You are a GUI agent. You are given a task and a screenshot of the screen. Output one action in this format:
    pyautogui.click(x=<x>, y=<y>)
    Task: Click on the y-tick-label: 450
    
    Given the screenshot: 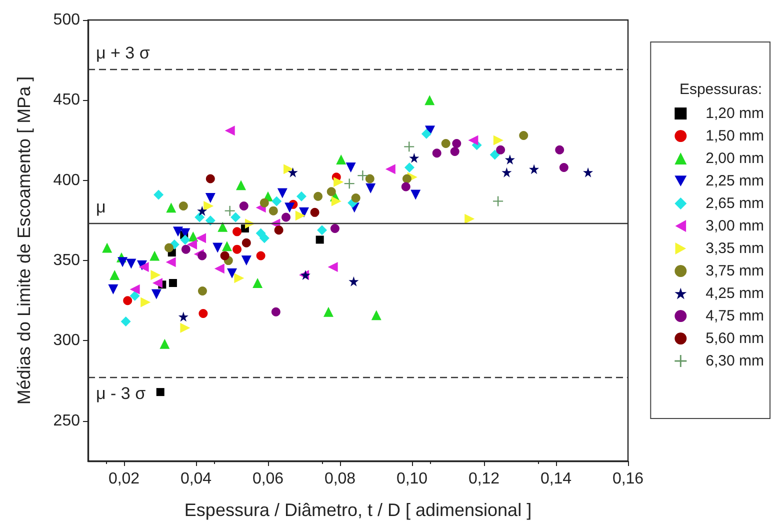 What is the action you would take?
    pyautogui.click(x=66, y=100)
    